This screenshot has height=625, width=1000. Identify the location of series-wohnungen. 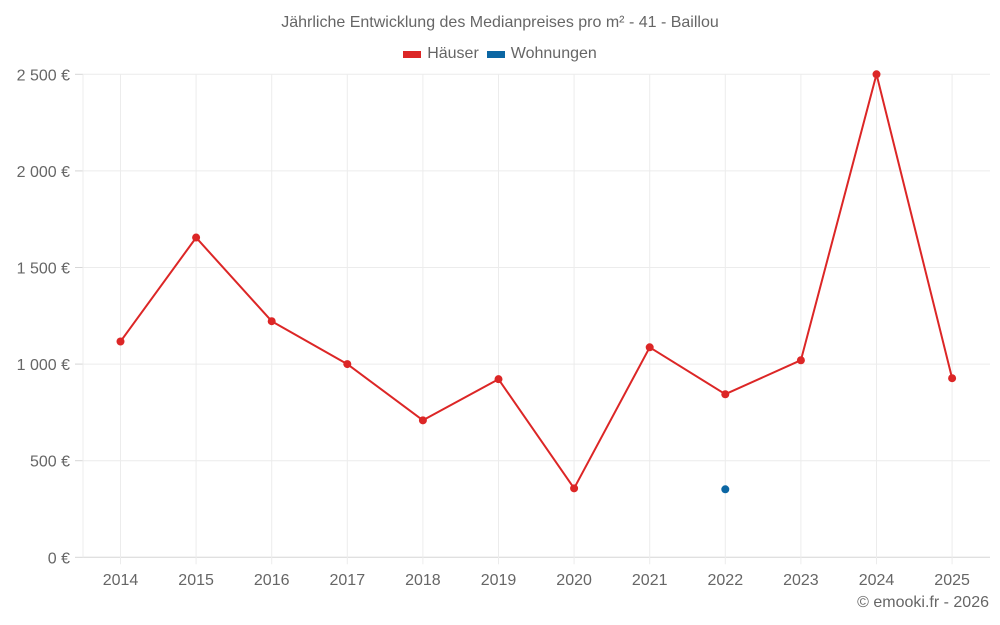
(725, 489).